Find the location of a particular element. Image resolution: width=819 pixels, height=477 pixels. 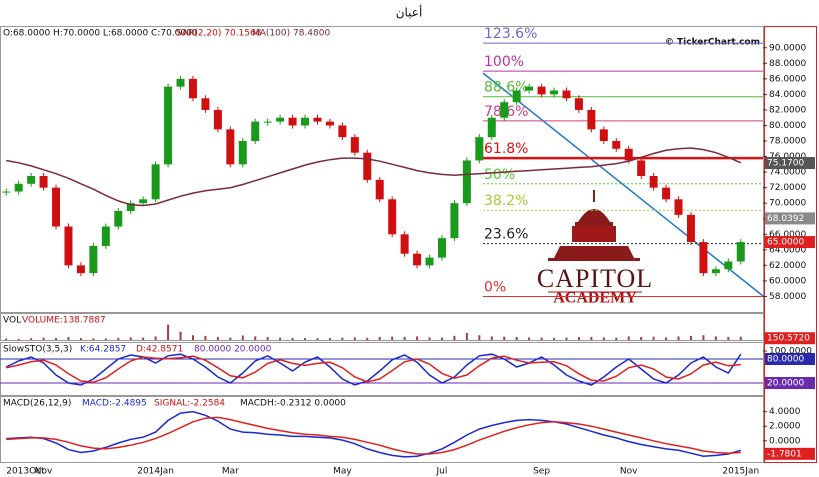

y-tick-label: 84.0000 is located at coordinates (787, 95).